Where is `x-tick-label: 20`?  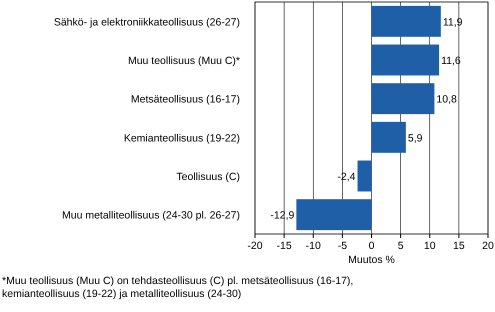 x-tick-label: 20 is located at coordinates (488, 246).